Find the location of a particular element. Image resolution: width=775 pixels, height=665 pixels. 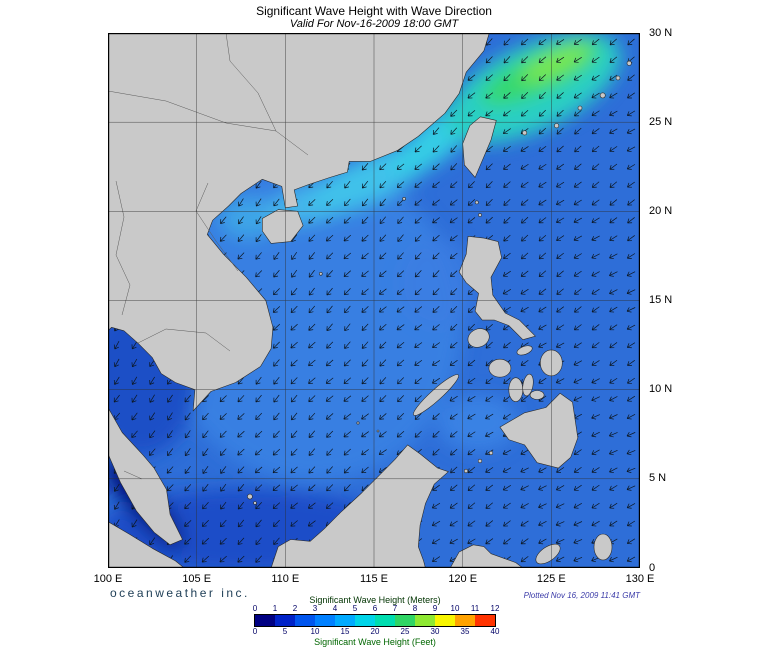

lat-label-5n: 5 N is located at coordinates (658, 478).